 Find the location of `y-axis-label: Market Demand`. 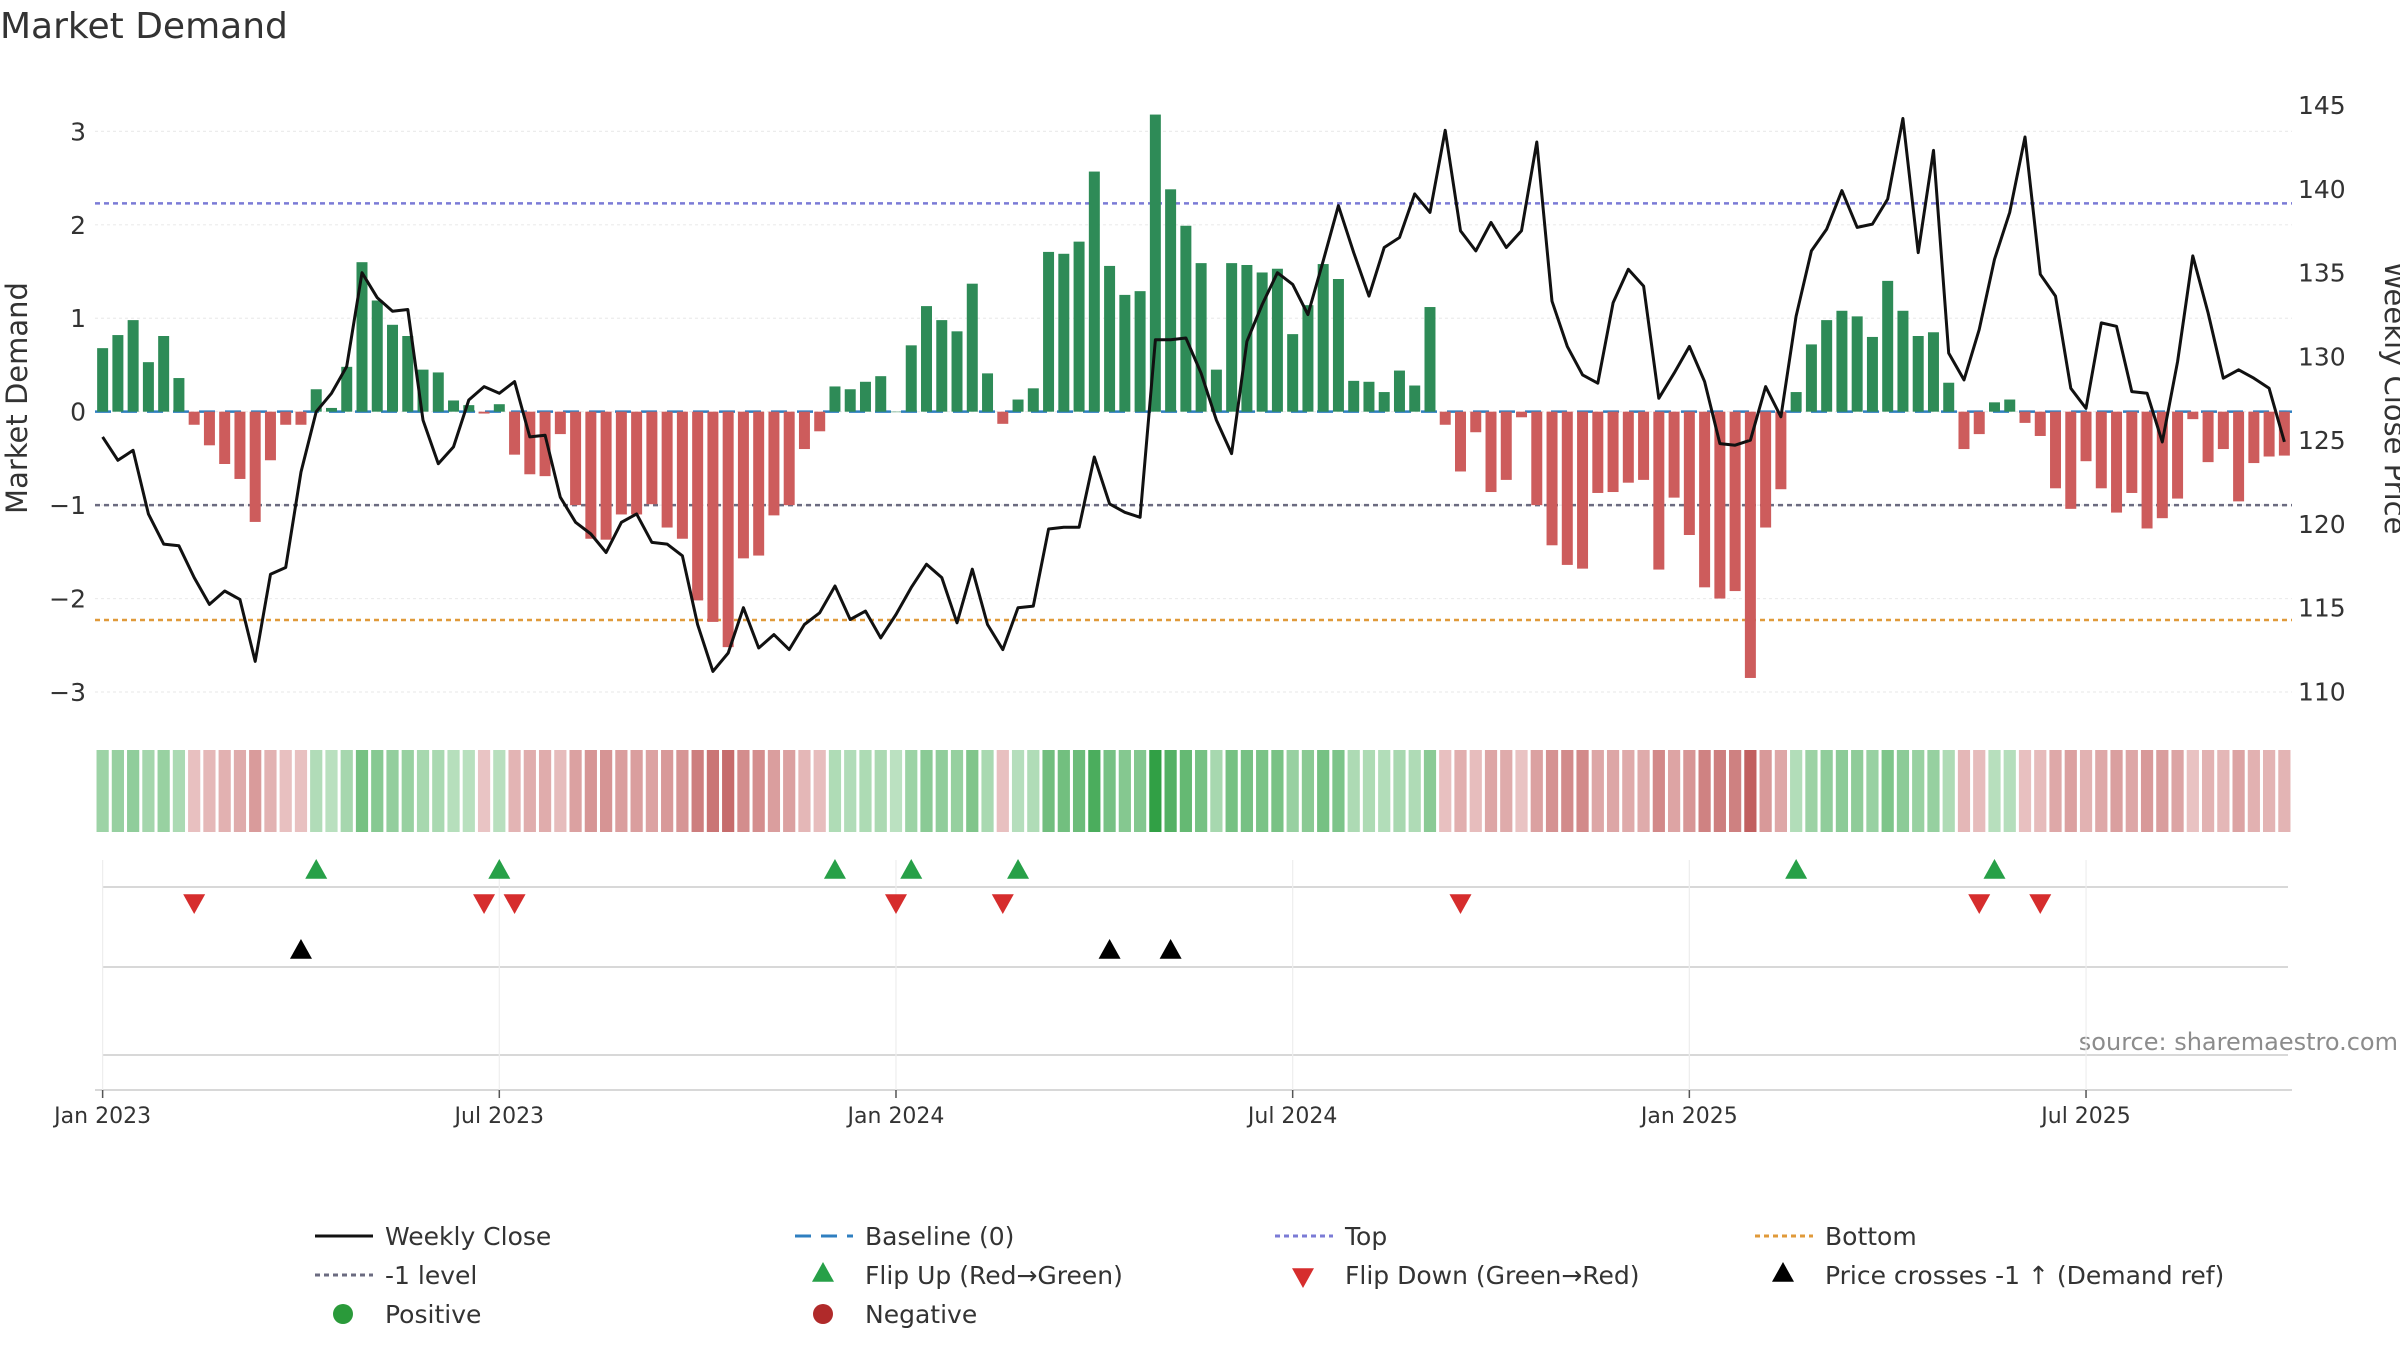

y-axis-label: Market Demand is located at coordinates (17, 398).